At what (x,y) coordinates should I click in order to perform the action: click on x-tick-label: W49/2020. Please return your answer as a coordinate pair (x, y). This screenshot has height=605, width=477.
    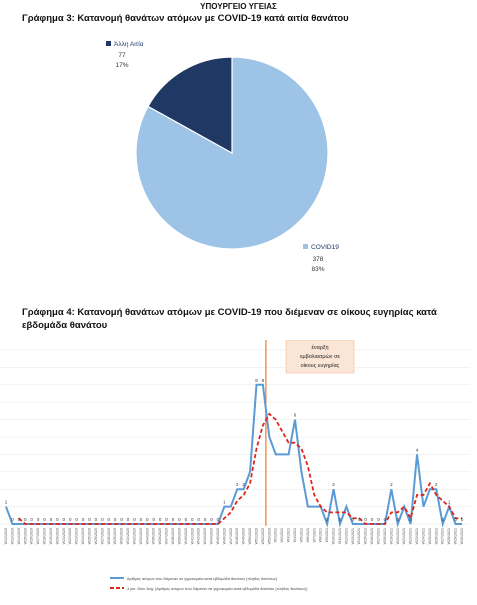
    Looking at the image, I should click on (244, 536).